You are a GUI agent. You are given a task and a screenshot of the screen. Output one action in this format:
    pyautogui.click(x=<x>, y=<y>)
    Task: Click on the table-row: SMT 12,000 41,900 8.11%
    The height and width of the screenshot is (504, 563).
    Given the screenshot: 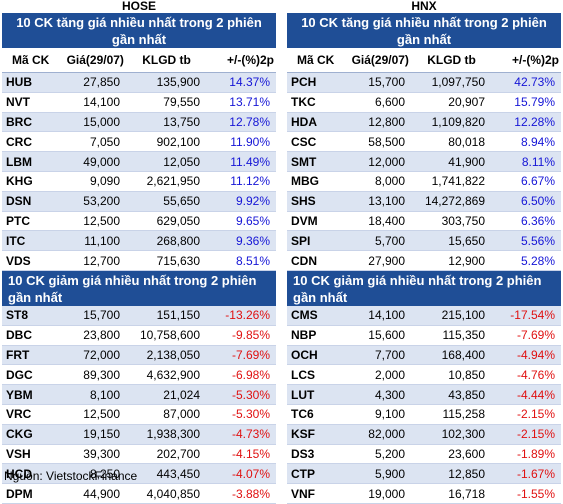 What is the action you would take?
    pyautogui.click(x=424, y=162)
    